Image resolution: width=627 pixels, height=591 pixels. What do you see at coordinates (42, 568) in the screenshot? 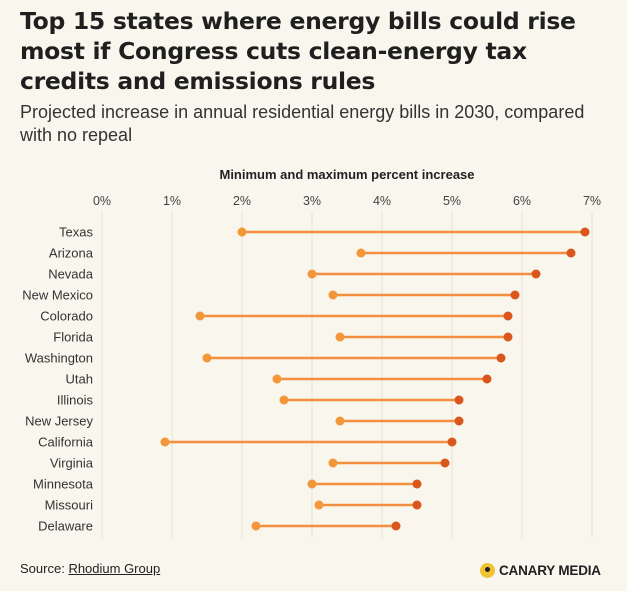
I see `source-label: Source:` at bounding box center [42, 568].